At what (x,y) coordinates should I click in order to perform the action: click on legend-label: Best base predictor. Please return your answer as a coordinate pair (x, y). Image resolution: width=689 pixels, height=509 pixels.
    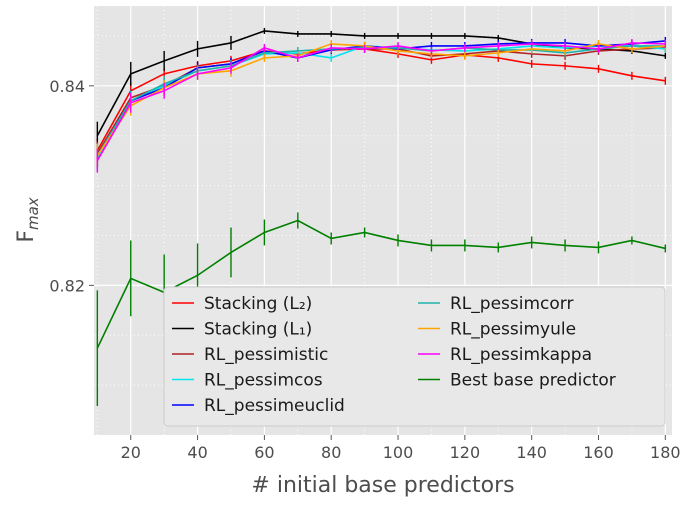
    Looking at the image, I should click on (533, 381).